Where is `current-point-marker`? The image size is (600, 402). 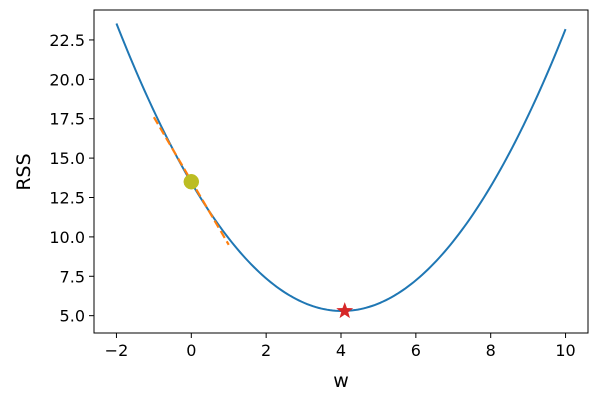
current-point-marker is located at coordinates (191, 181).